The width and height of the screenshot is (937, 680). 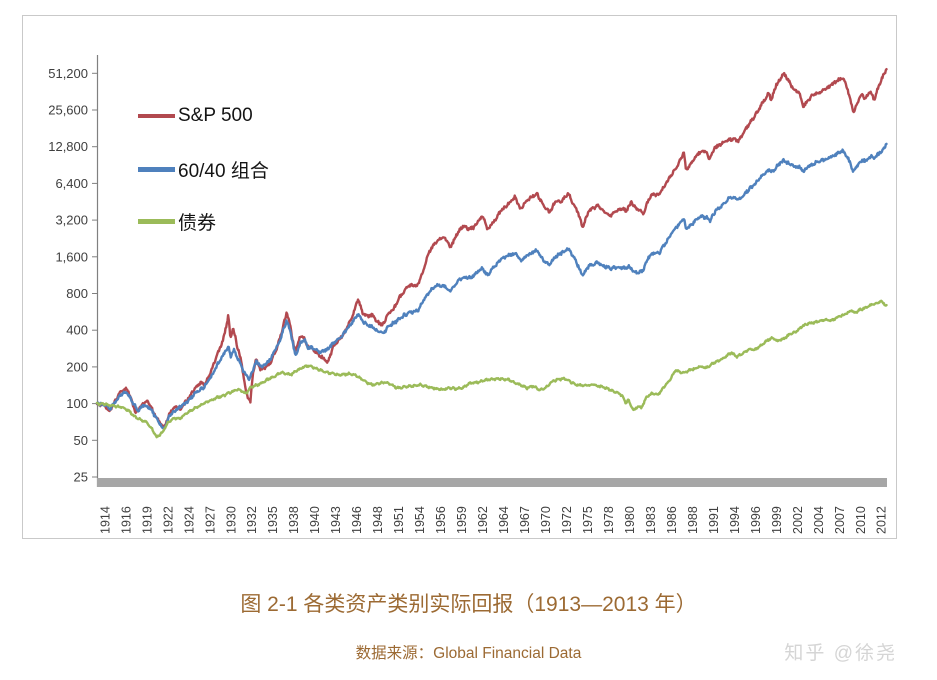 What do you see at coordinates (68, 146) in the screenshot?
I see `y-tick-label: 12,800` at bounding box center [68, 146].